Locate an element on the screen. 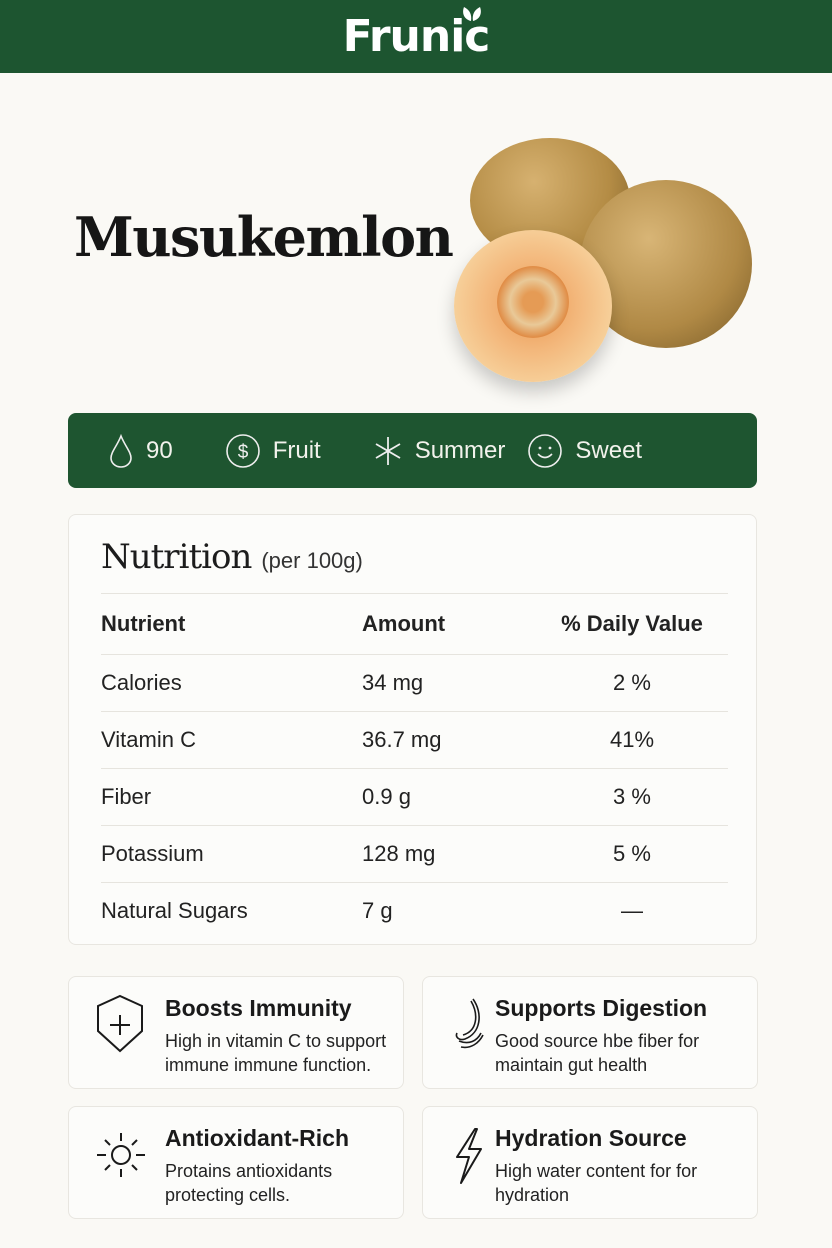 The height and width of the screenshot is (1248, 832). benefit-title: Hydration Source is located at coordinates (591, 1138).